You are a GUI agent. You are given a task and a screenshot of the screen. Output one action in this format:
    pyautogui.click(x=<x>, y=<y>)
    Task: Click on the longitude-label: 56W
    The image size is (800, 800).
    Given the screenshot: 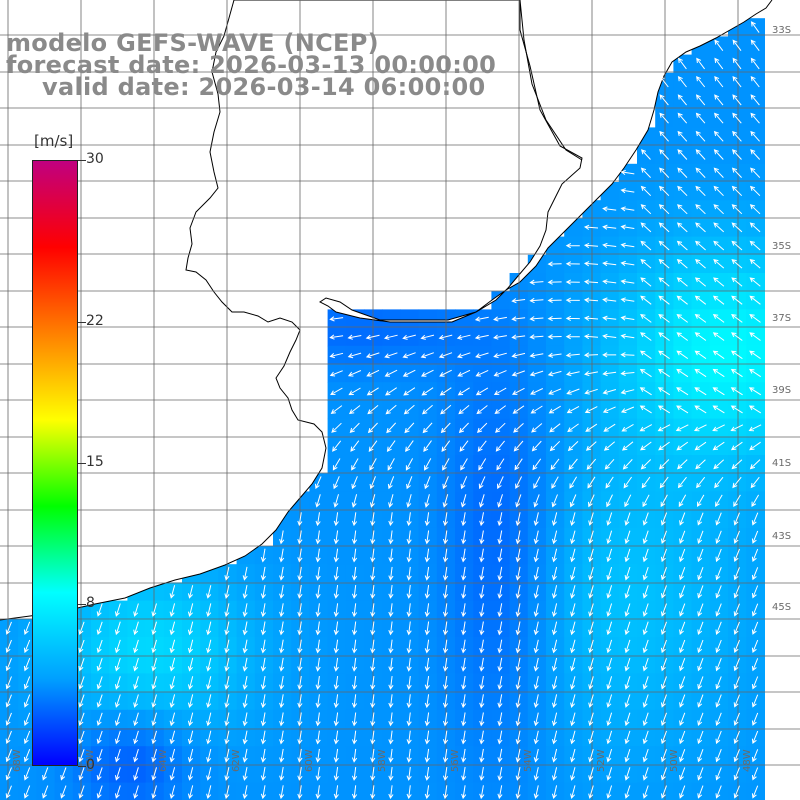 What is the action you would take?
    pyautogui.click(x=455, y=760)
    